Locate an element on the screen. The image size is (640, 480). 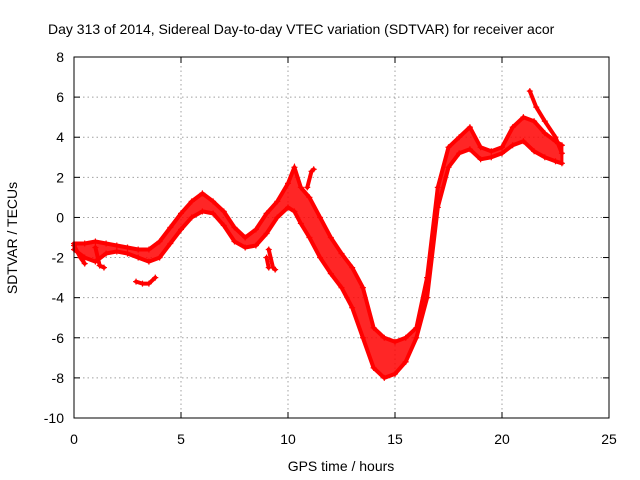
y-tick-label: 2 is located at coordinates (60, 177).